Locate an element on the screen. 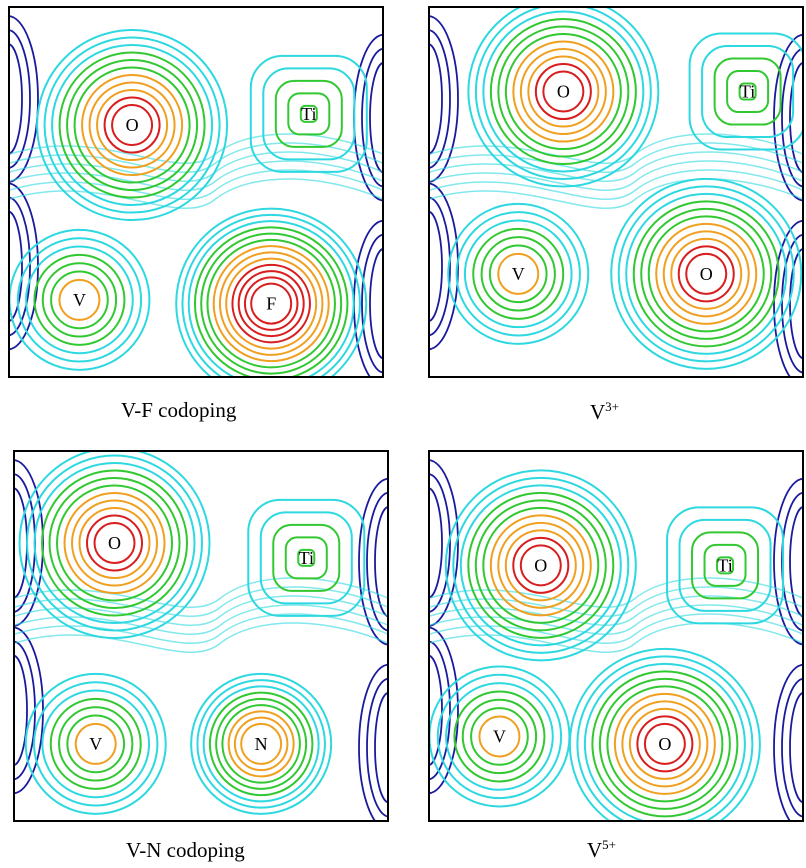 Image resolution: width=806 pixels, height=868 pixels. caption-v5plus: V5+ is located at coordinates (602, 849).